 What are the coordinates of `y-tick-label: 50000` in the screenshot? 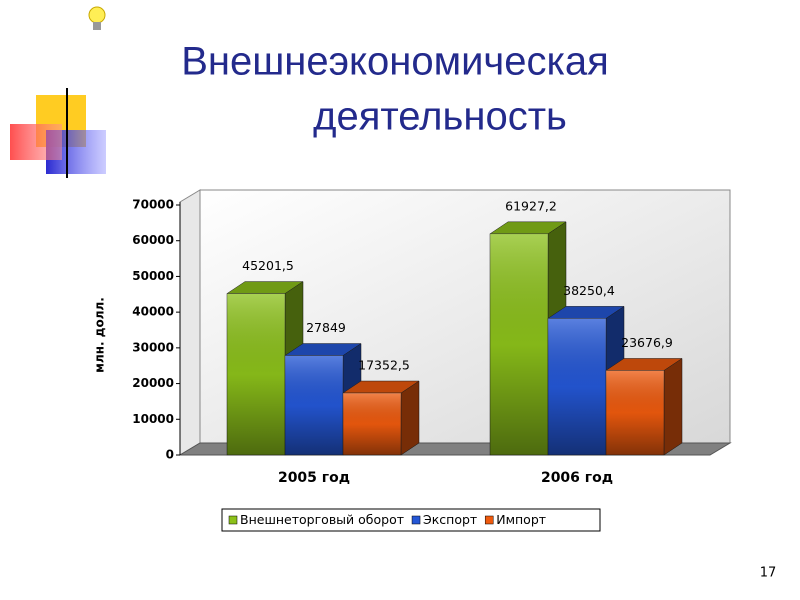 It's located at (153, 276).